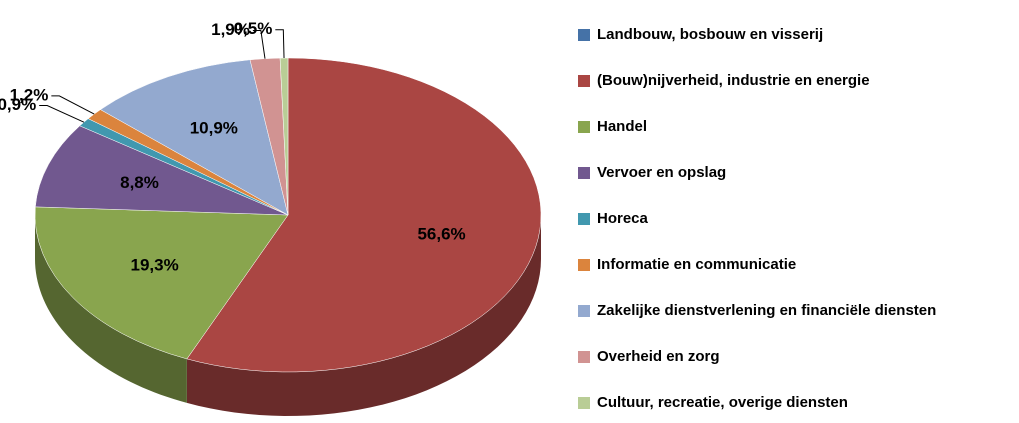 The width and height of the screenshot is (1019, 423). I want to click on data-label: 19,3%, so click(154, 265).